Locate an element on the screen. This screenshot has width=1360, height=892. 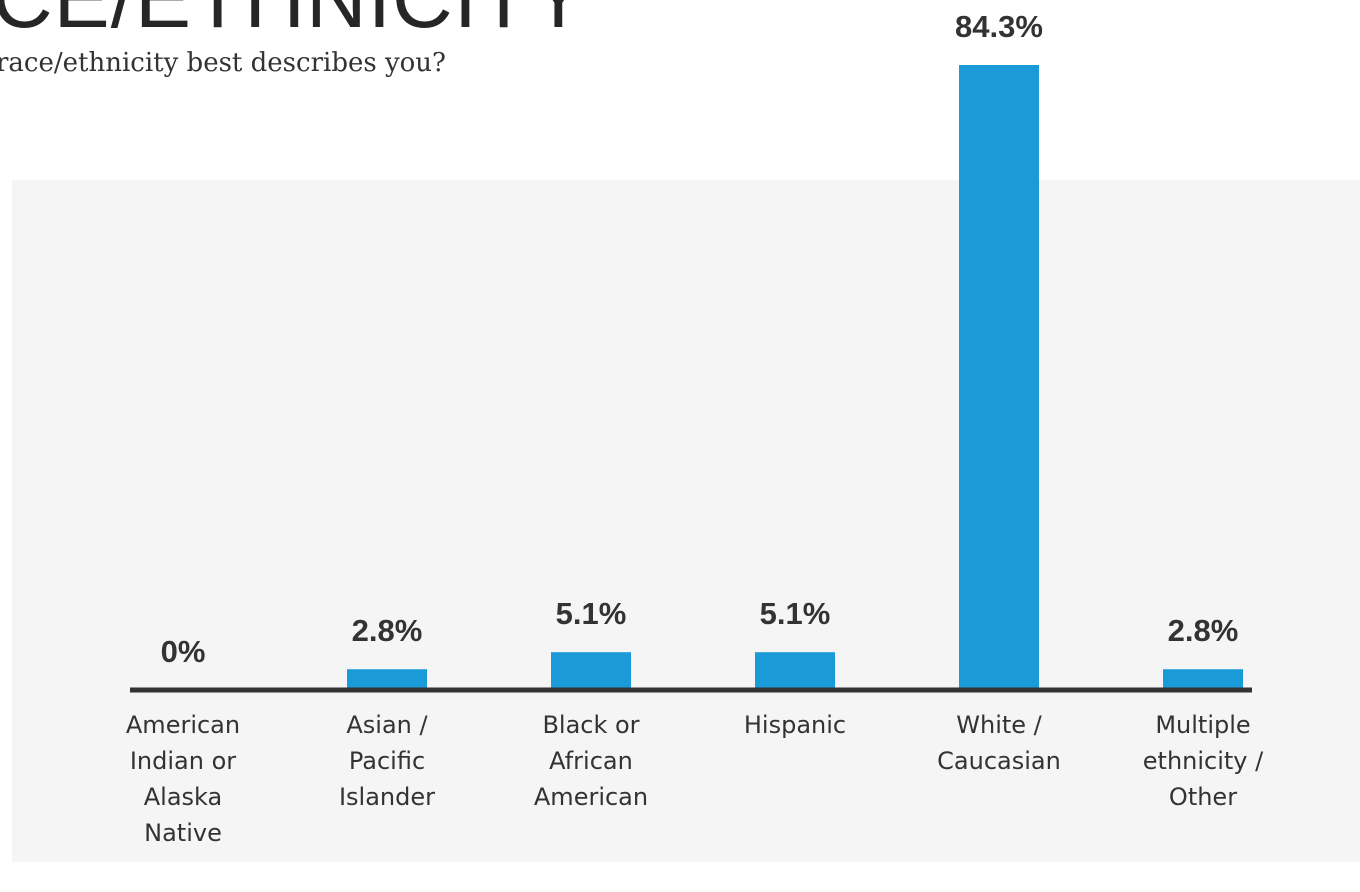
category-label-1: Asian / Pacific Islander is located at coordinates (387, 761).